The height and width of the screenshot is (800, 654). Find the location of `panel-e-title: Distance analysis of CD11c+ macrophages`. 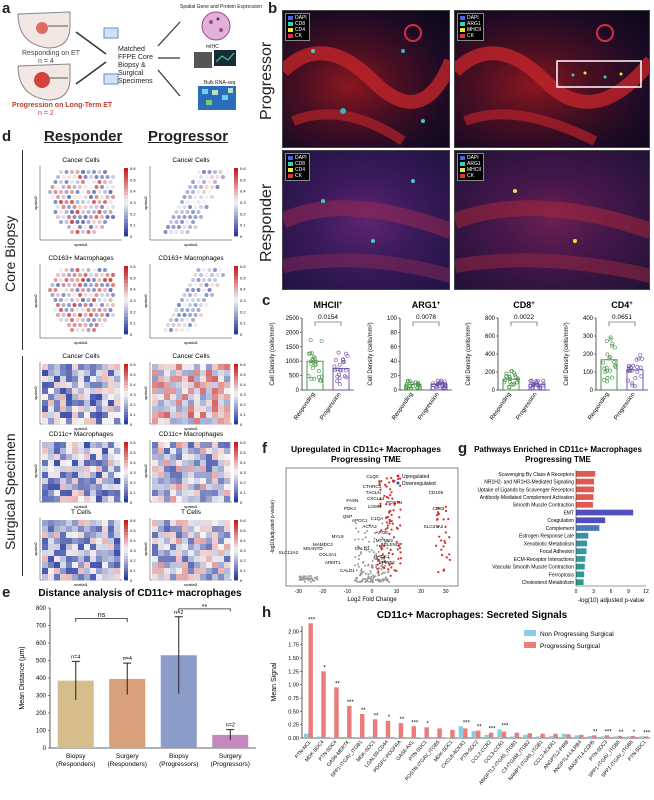

panel-e-title: Distance analysis of CD11c+ macrophages is located at coordinates (140, 593).